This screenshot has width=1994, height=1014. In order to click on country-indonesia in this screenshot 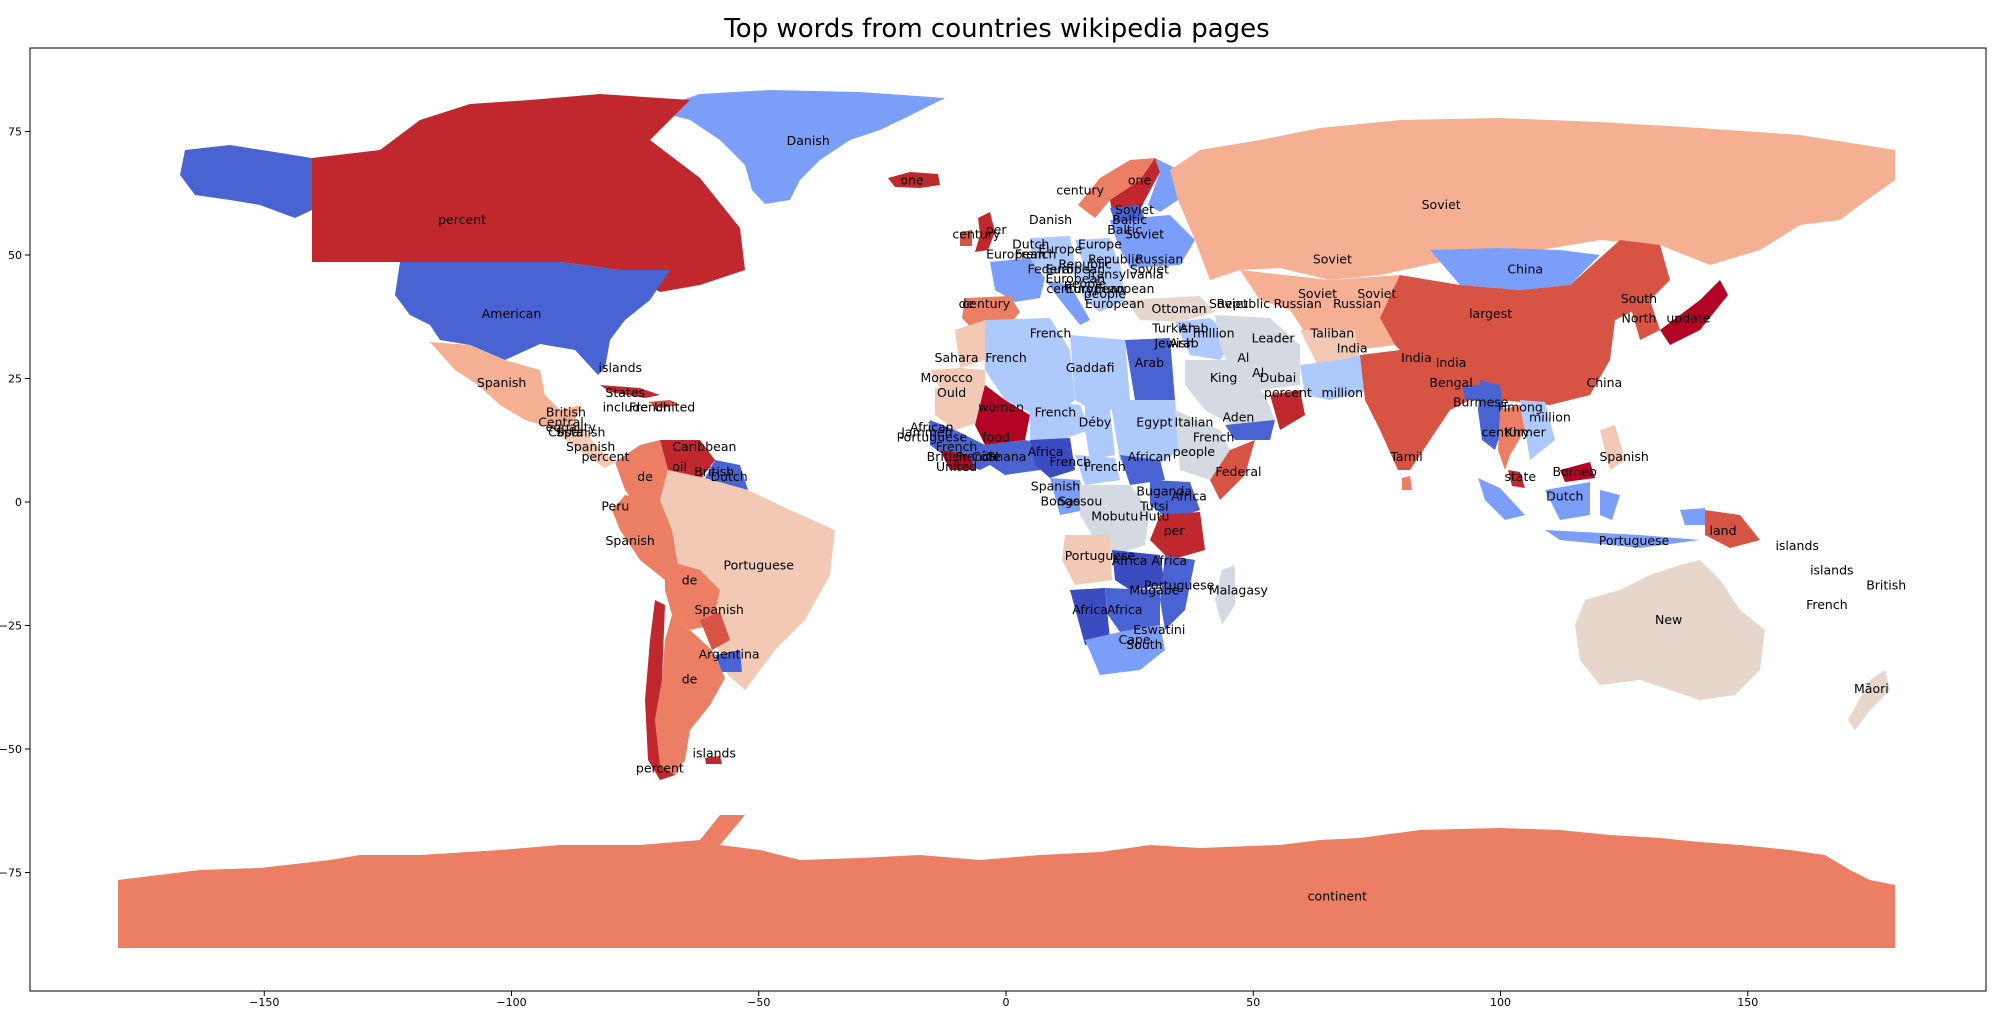, I will do `click(1591, 513)`.